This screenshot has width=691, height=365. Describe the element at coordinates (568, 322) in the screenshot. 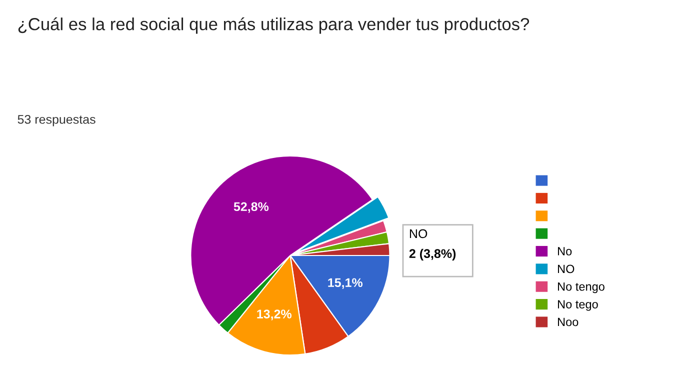

I see `legend-label: Noo` at that location.